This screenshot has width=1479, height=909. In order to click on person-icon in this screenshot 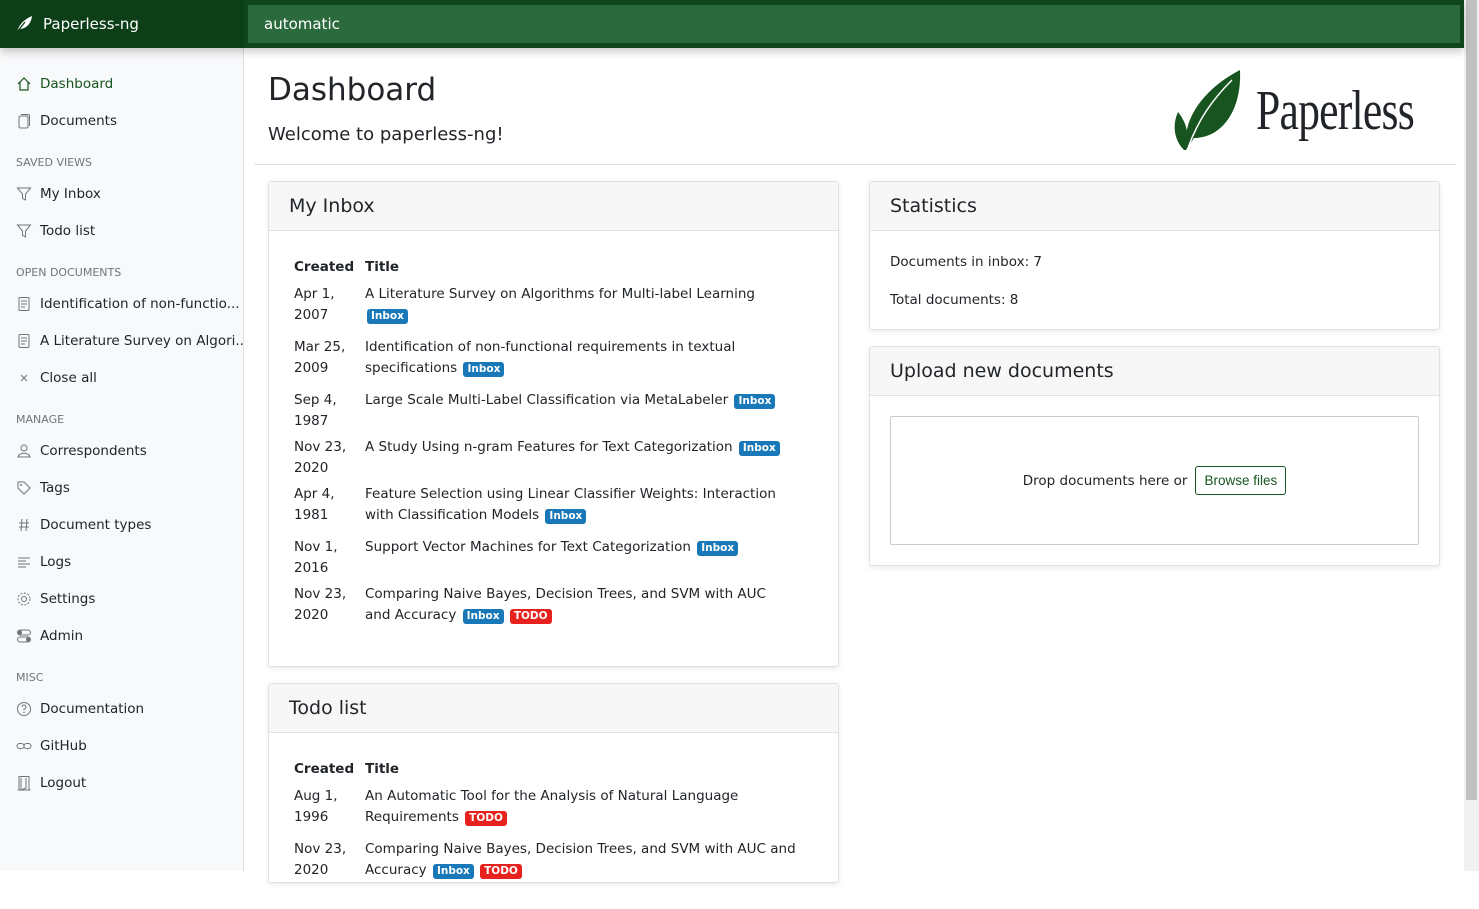, I will do `click(24, 451)`.